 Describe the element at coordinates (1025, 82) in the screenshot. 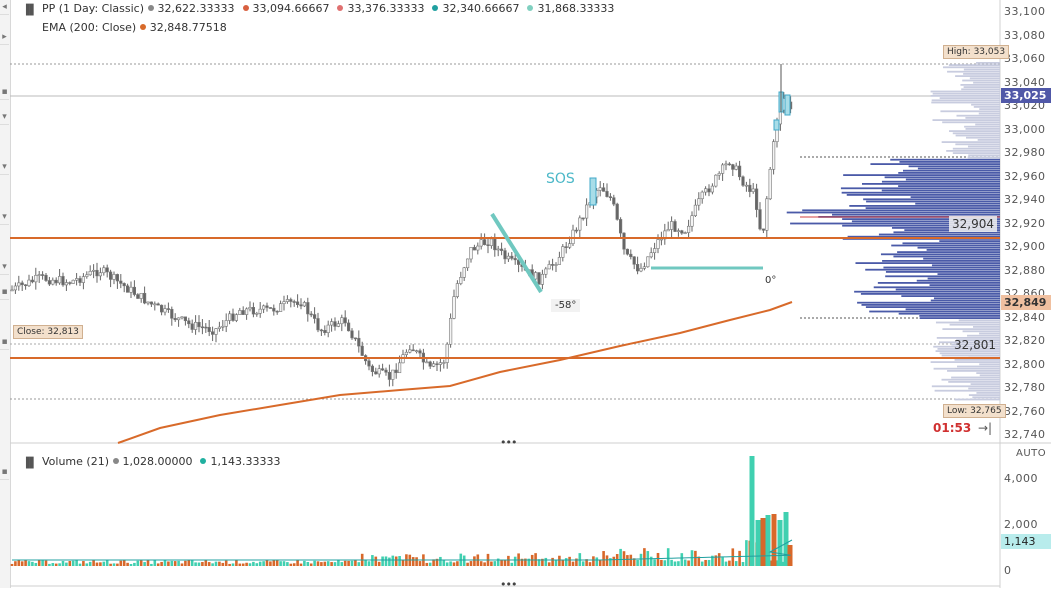

I see `price-axis-tick: 33,040` at that location.